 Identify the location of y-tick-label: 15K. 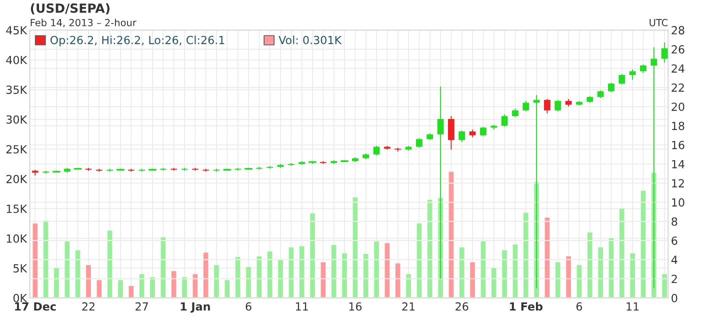
(17, 209).